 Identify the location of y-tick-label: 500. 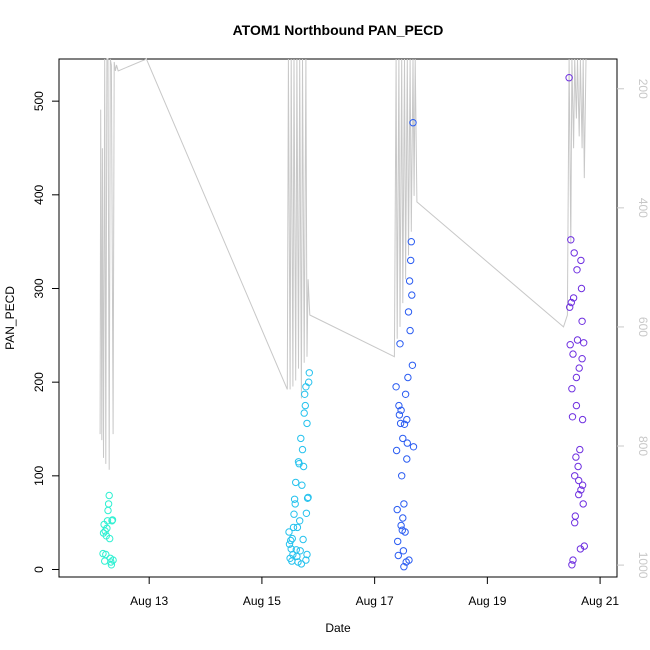
(39, 101).